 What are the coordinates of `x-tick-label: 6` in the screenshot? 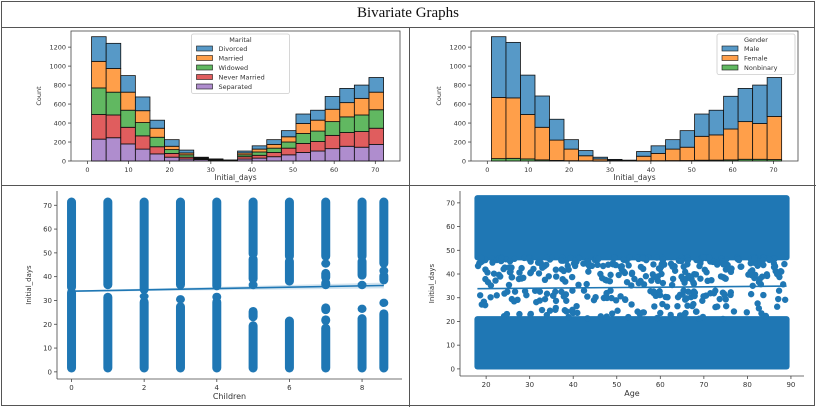 It's located at (289, 388).